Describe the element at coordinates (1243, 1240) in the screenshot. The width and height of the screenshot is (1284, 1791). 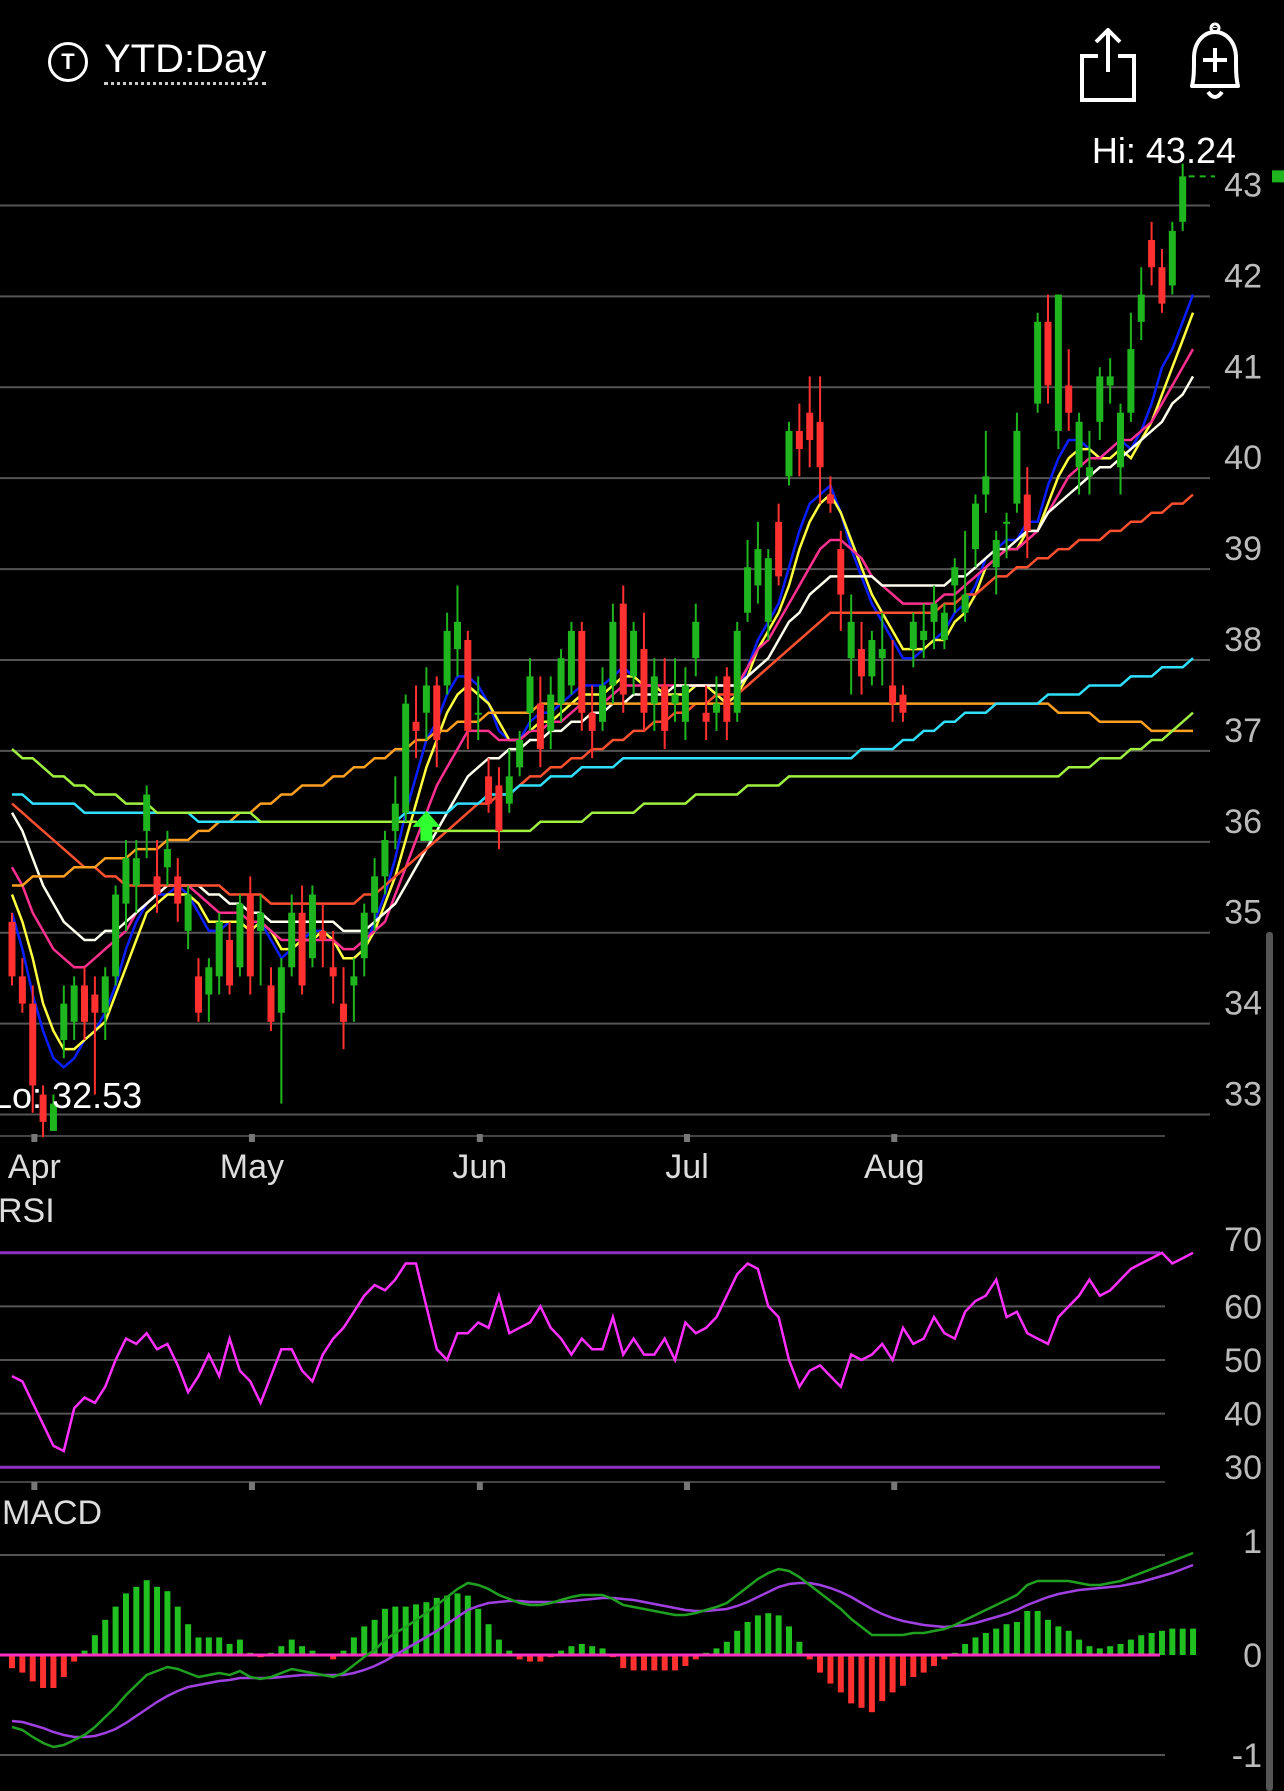
I see `rsi-tick-label: 70` at that location.